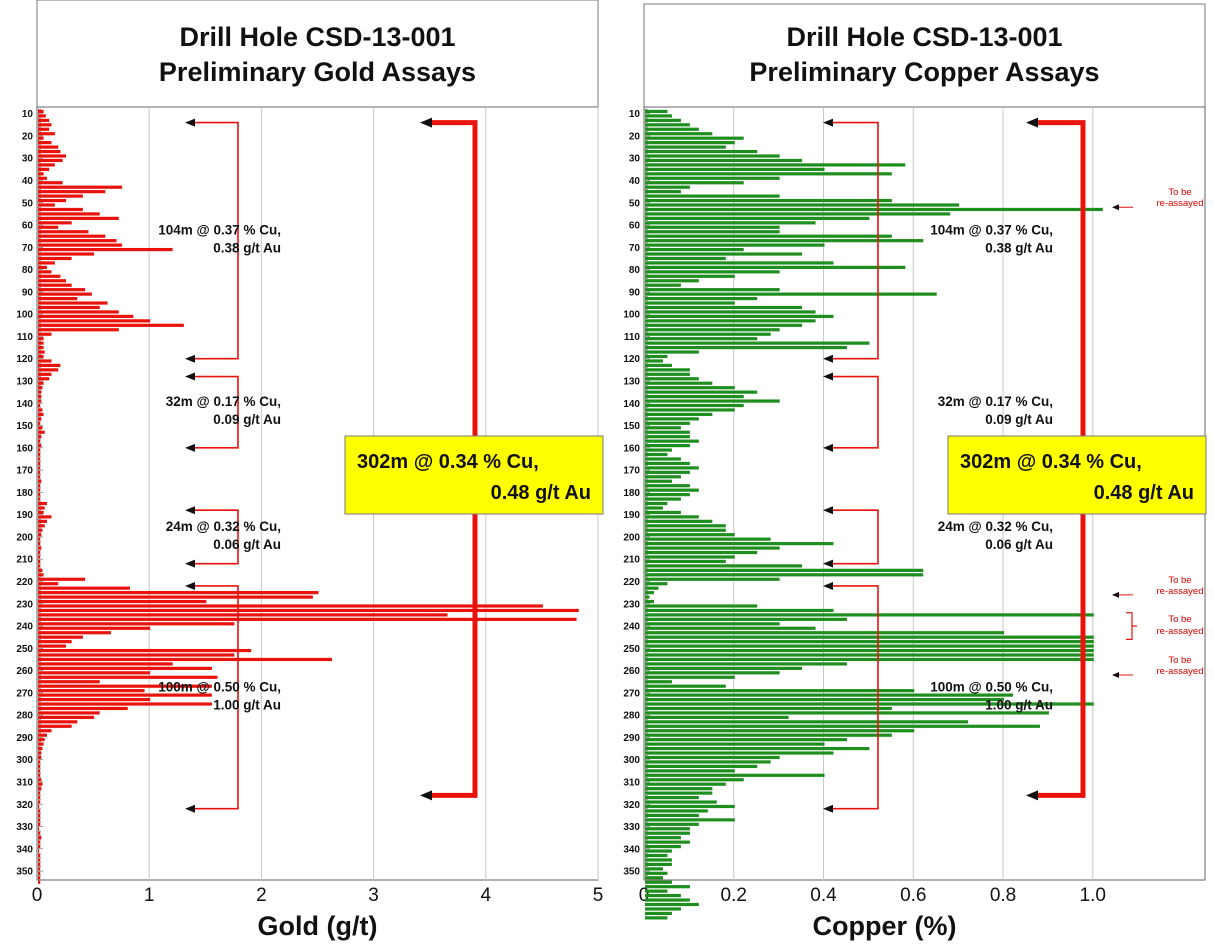 The height and width of the screenshot is (949, 1214). What do you see at coordinates (37, 895) in the screenshot?
I see `x-tick-label: 0` at bounding box center [37, 895].